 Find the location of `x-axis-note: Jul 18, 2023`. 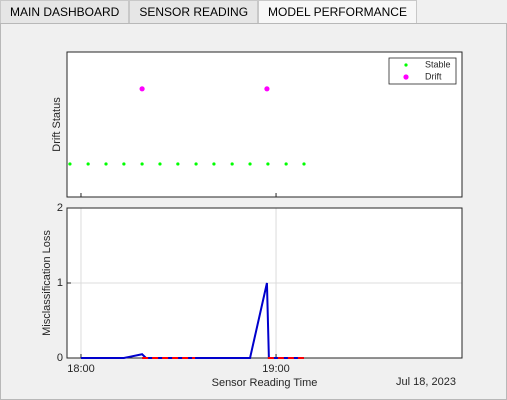

x-axis-note: Jul 18, 2023 is located at coordinates (426, 382).